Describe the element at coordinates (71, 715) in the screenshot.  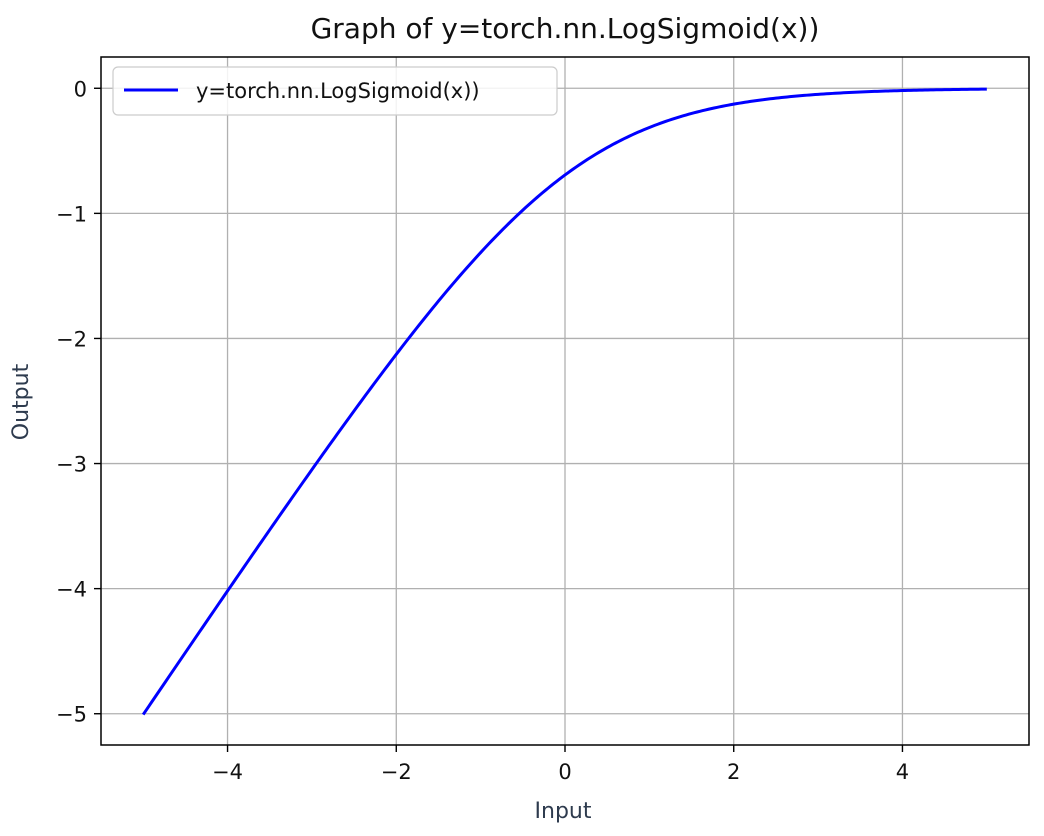
I see `y-tick-label: −5` at that location.